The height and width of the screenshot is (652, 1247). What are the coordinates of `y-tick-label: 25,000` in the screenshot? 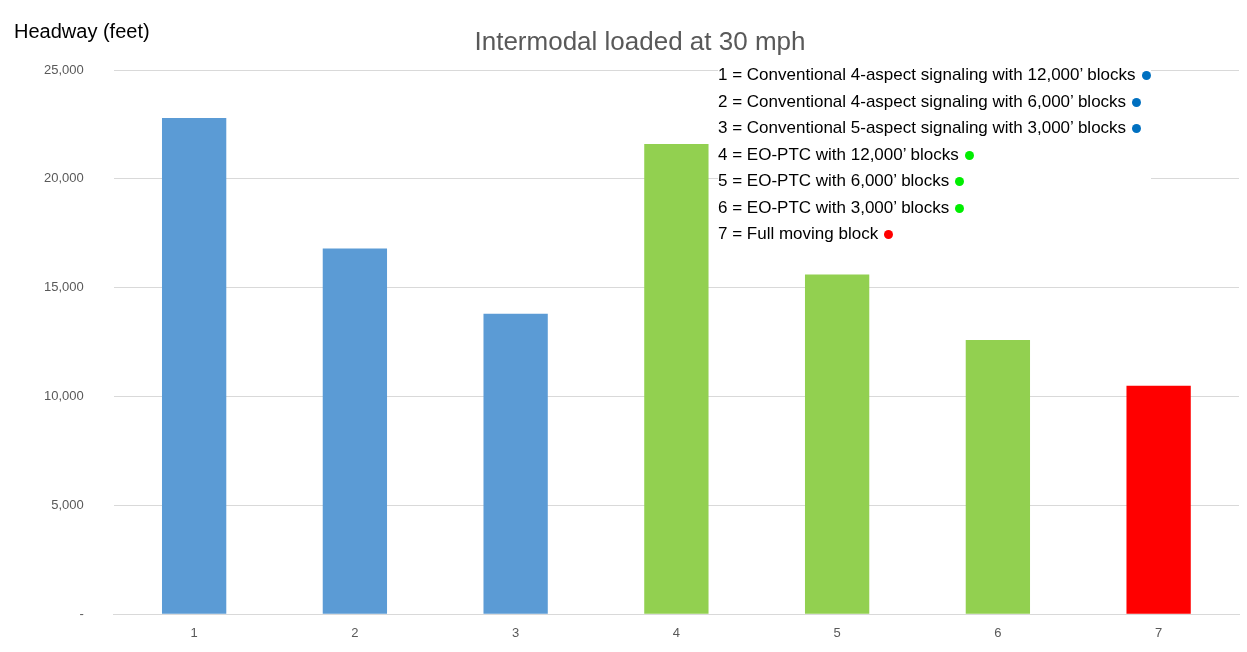 It's located at (64, 69).